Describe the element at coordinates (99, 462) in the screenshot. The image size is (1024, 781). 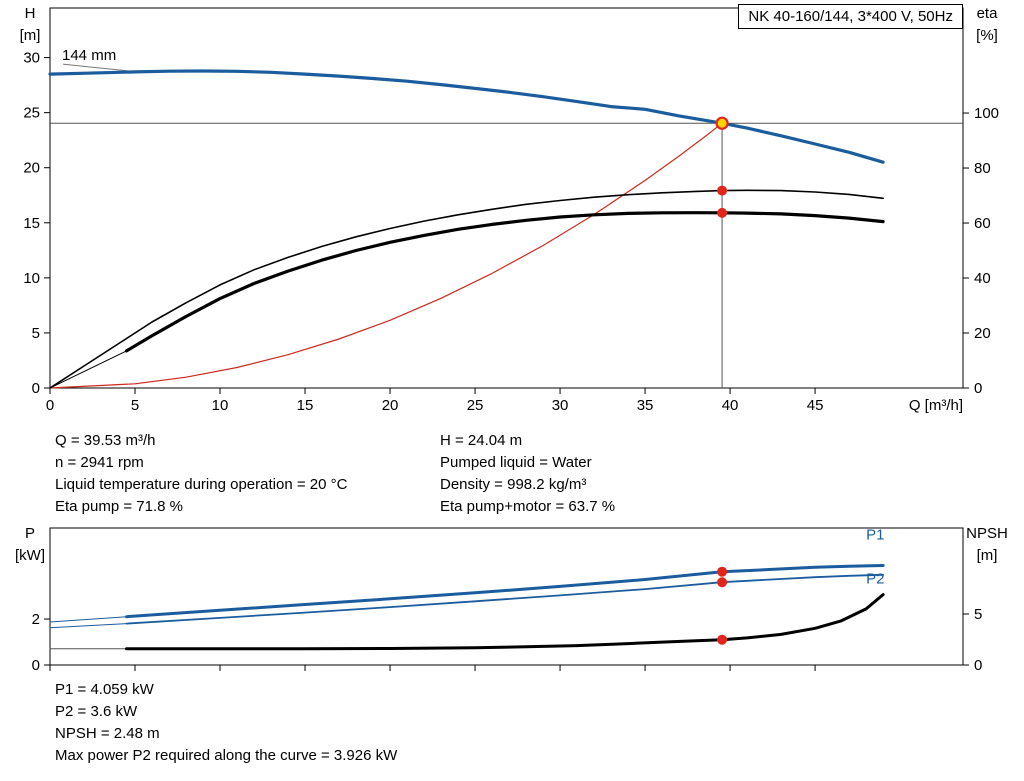
I see `info-speed: n = 2941 rpm` at that location.